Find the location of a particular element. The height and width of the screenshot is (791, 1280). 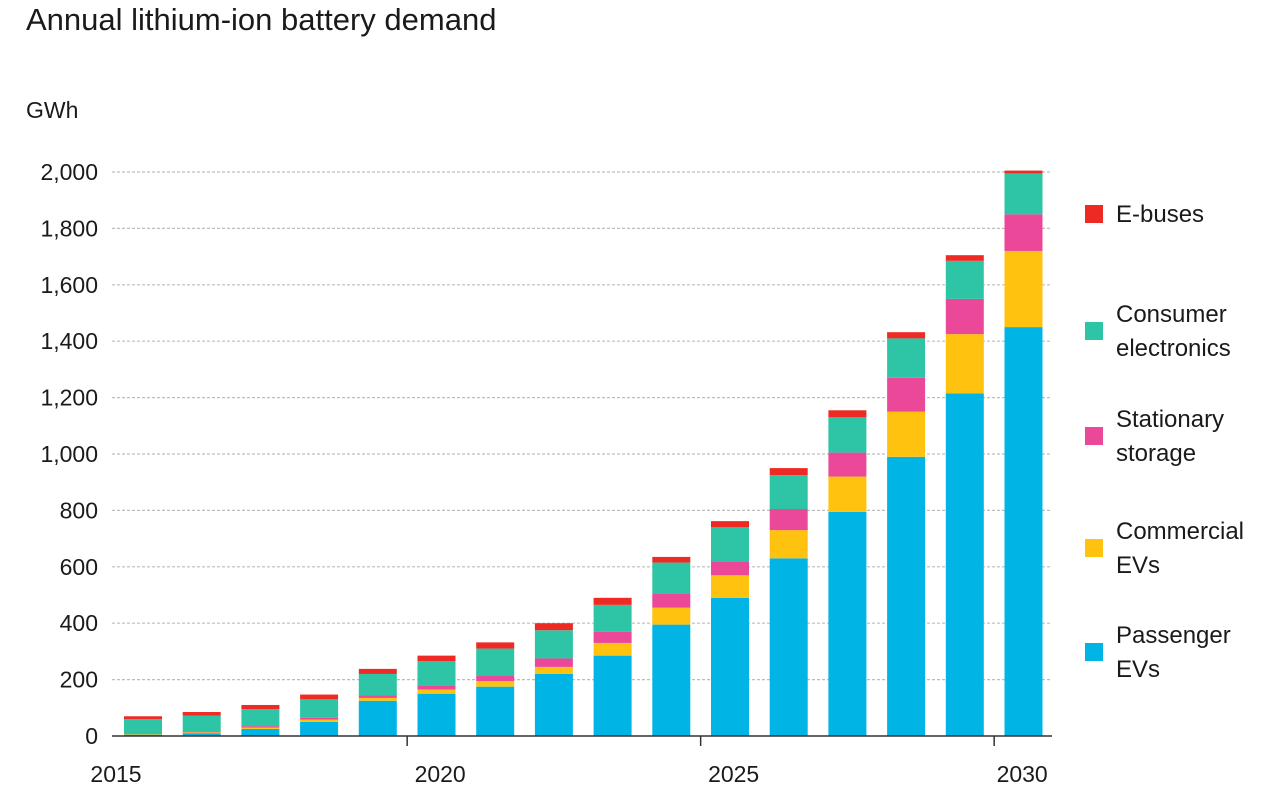

y-tick-label: 1,400 is located at coordinates (69, 341).